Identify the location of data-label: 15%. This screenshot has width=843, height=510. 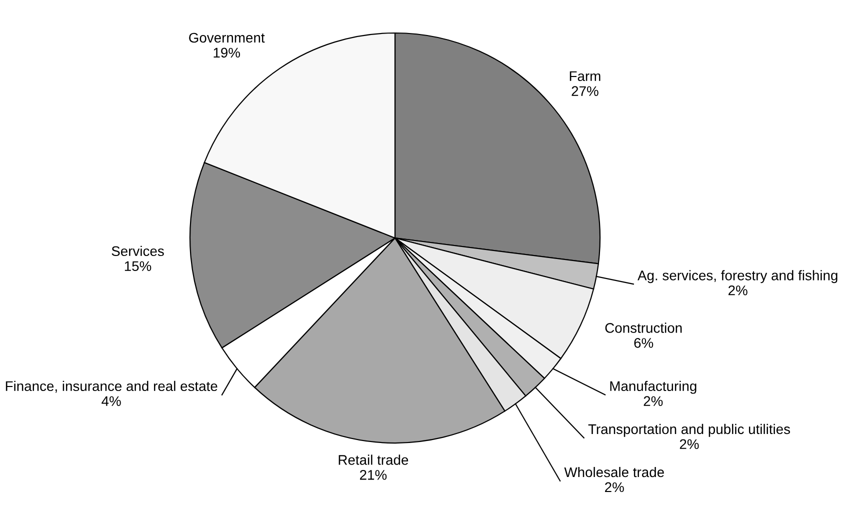
(138, 266).